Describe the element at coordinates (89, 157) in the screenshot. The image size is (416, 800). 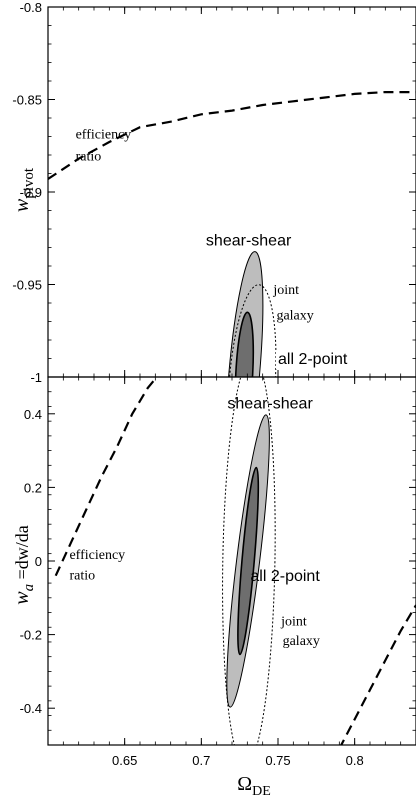
I see `top-annotation: ratio` at that location.